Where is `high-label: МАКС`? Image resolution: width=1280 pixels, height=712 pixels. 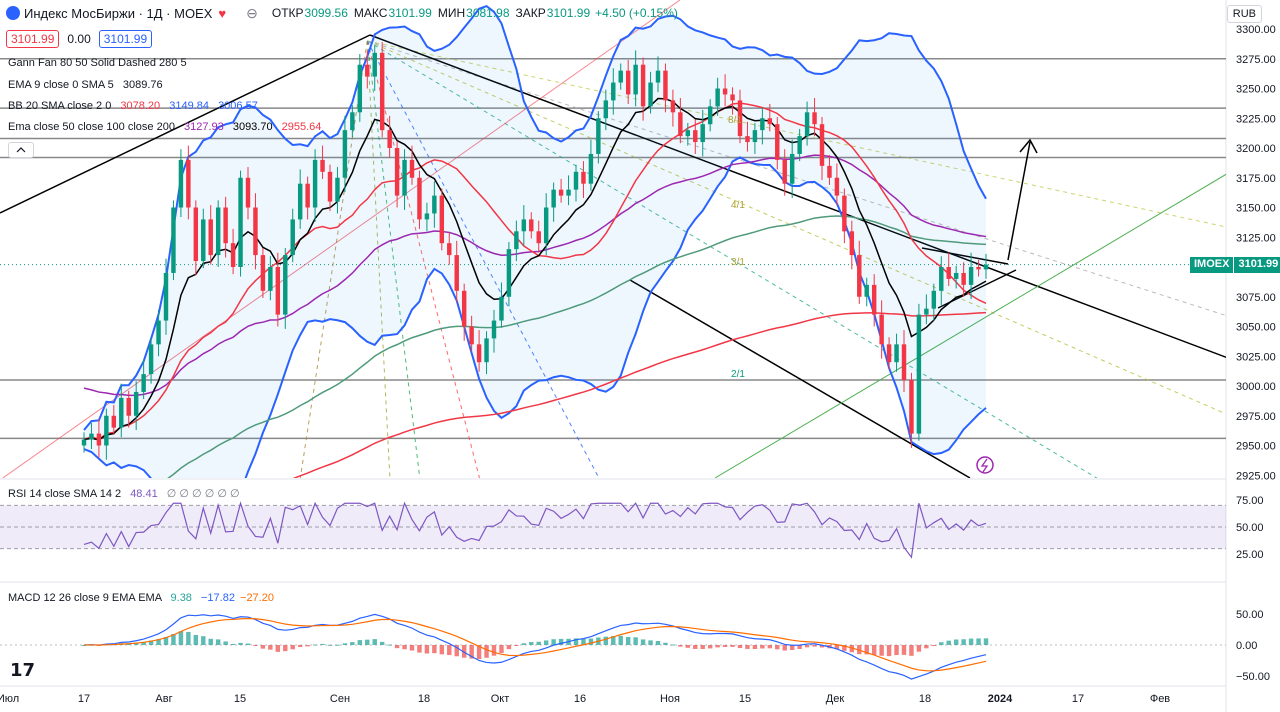 high-label: МАКС is located at coordinates (370, 13).